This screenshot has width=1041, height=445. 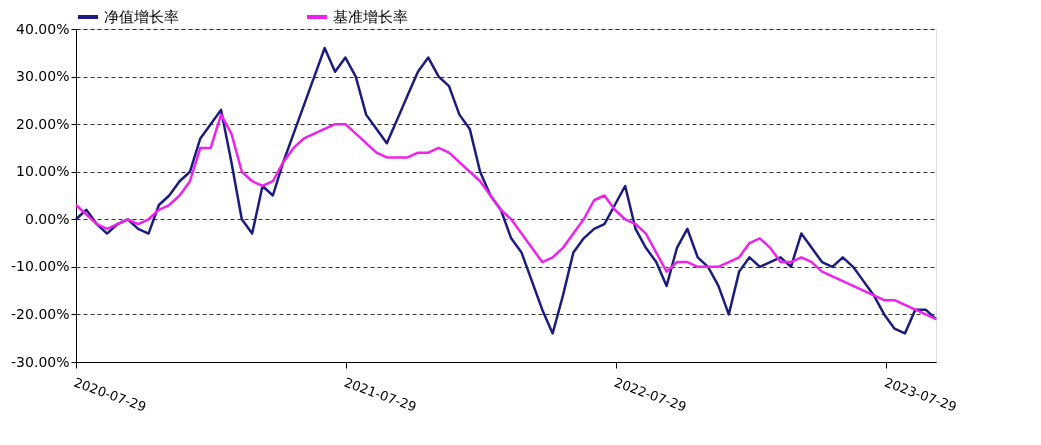 What do you see at coordinates (43, 123) in the screenshot?
I see `y-tick-label: 20.00%` at bounding box center [43, 123].